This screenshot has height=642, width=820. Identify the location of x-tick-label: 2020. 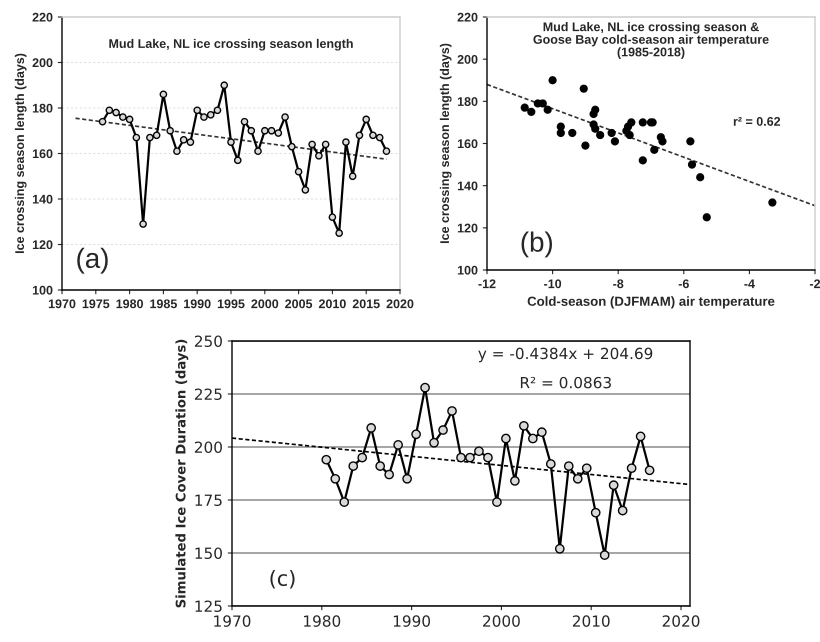
(681, 621).